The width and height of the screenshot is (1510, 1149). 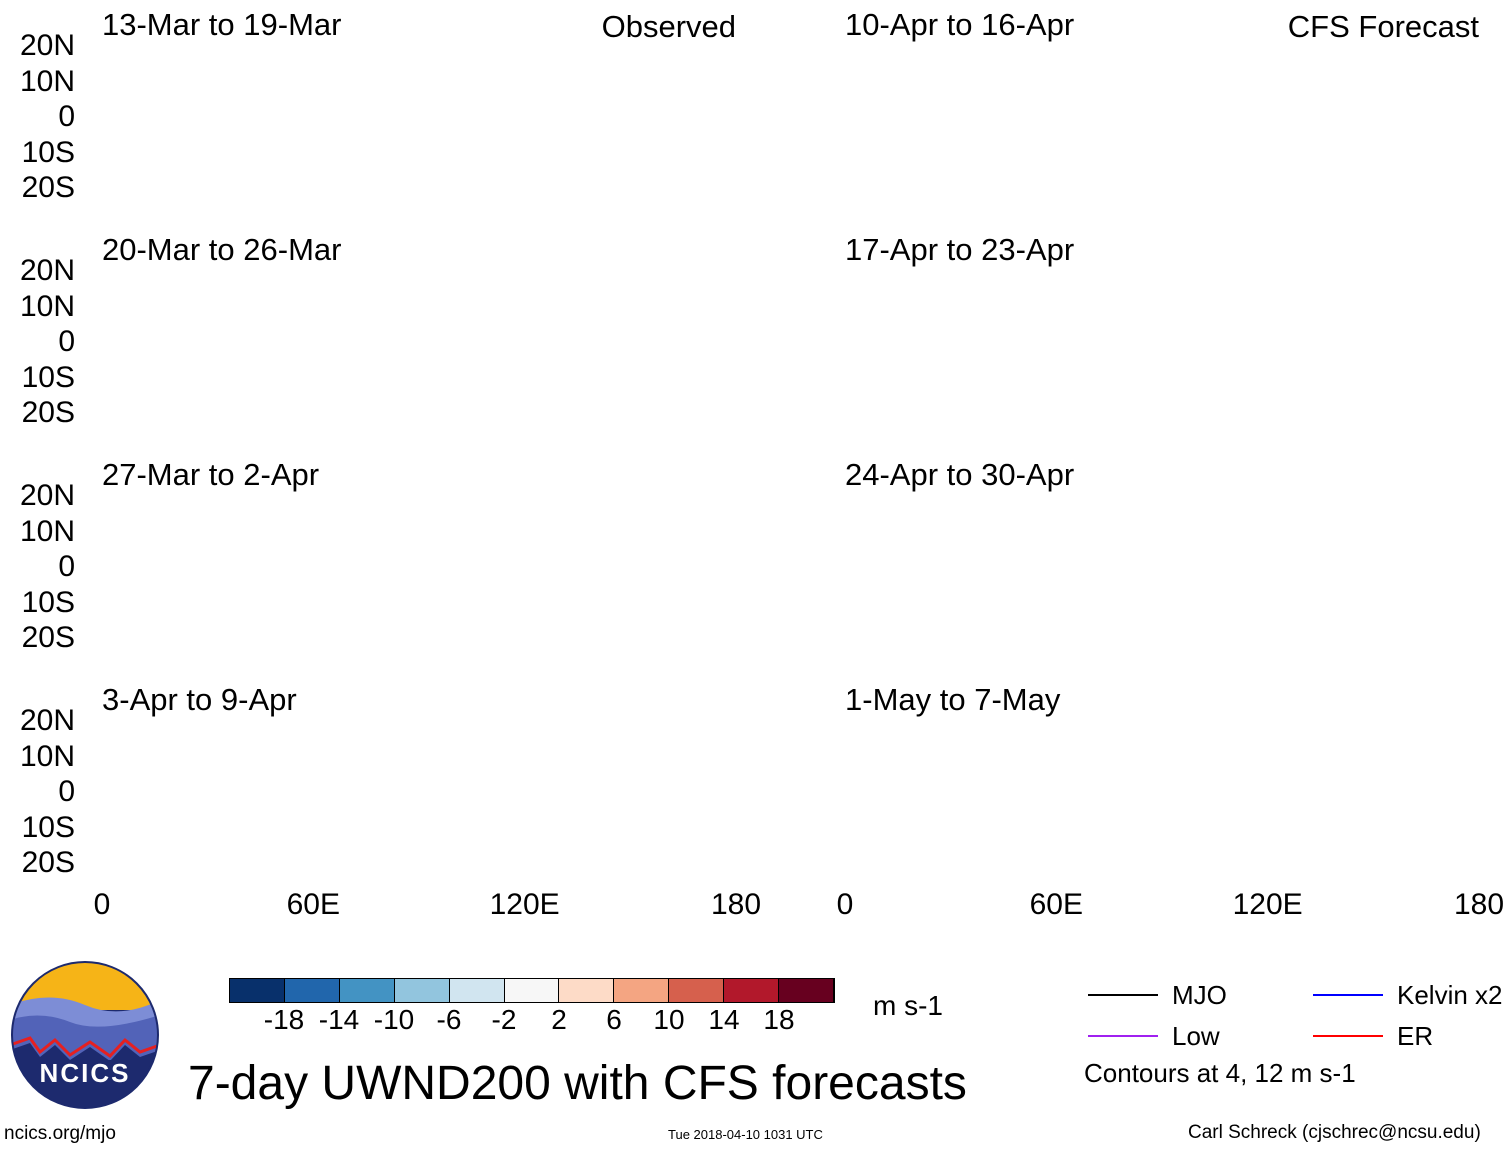 I want to click on legend-label: MJO, so click(x=1199, y=995).